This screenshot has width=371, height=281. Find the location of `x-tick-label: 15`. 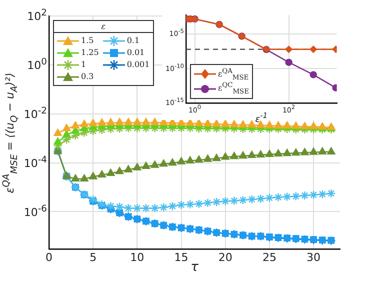

x-tick-label: 15 is located at coordinates (181, 258).